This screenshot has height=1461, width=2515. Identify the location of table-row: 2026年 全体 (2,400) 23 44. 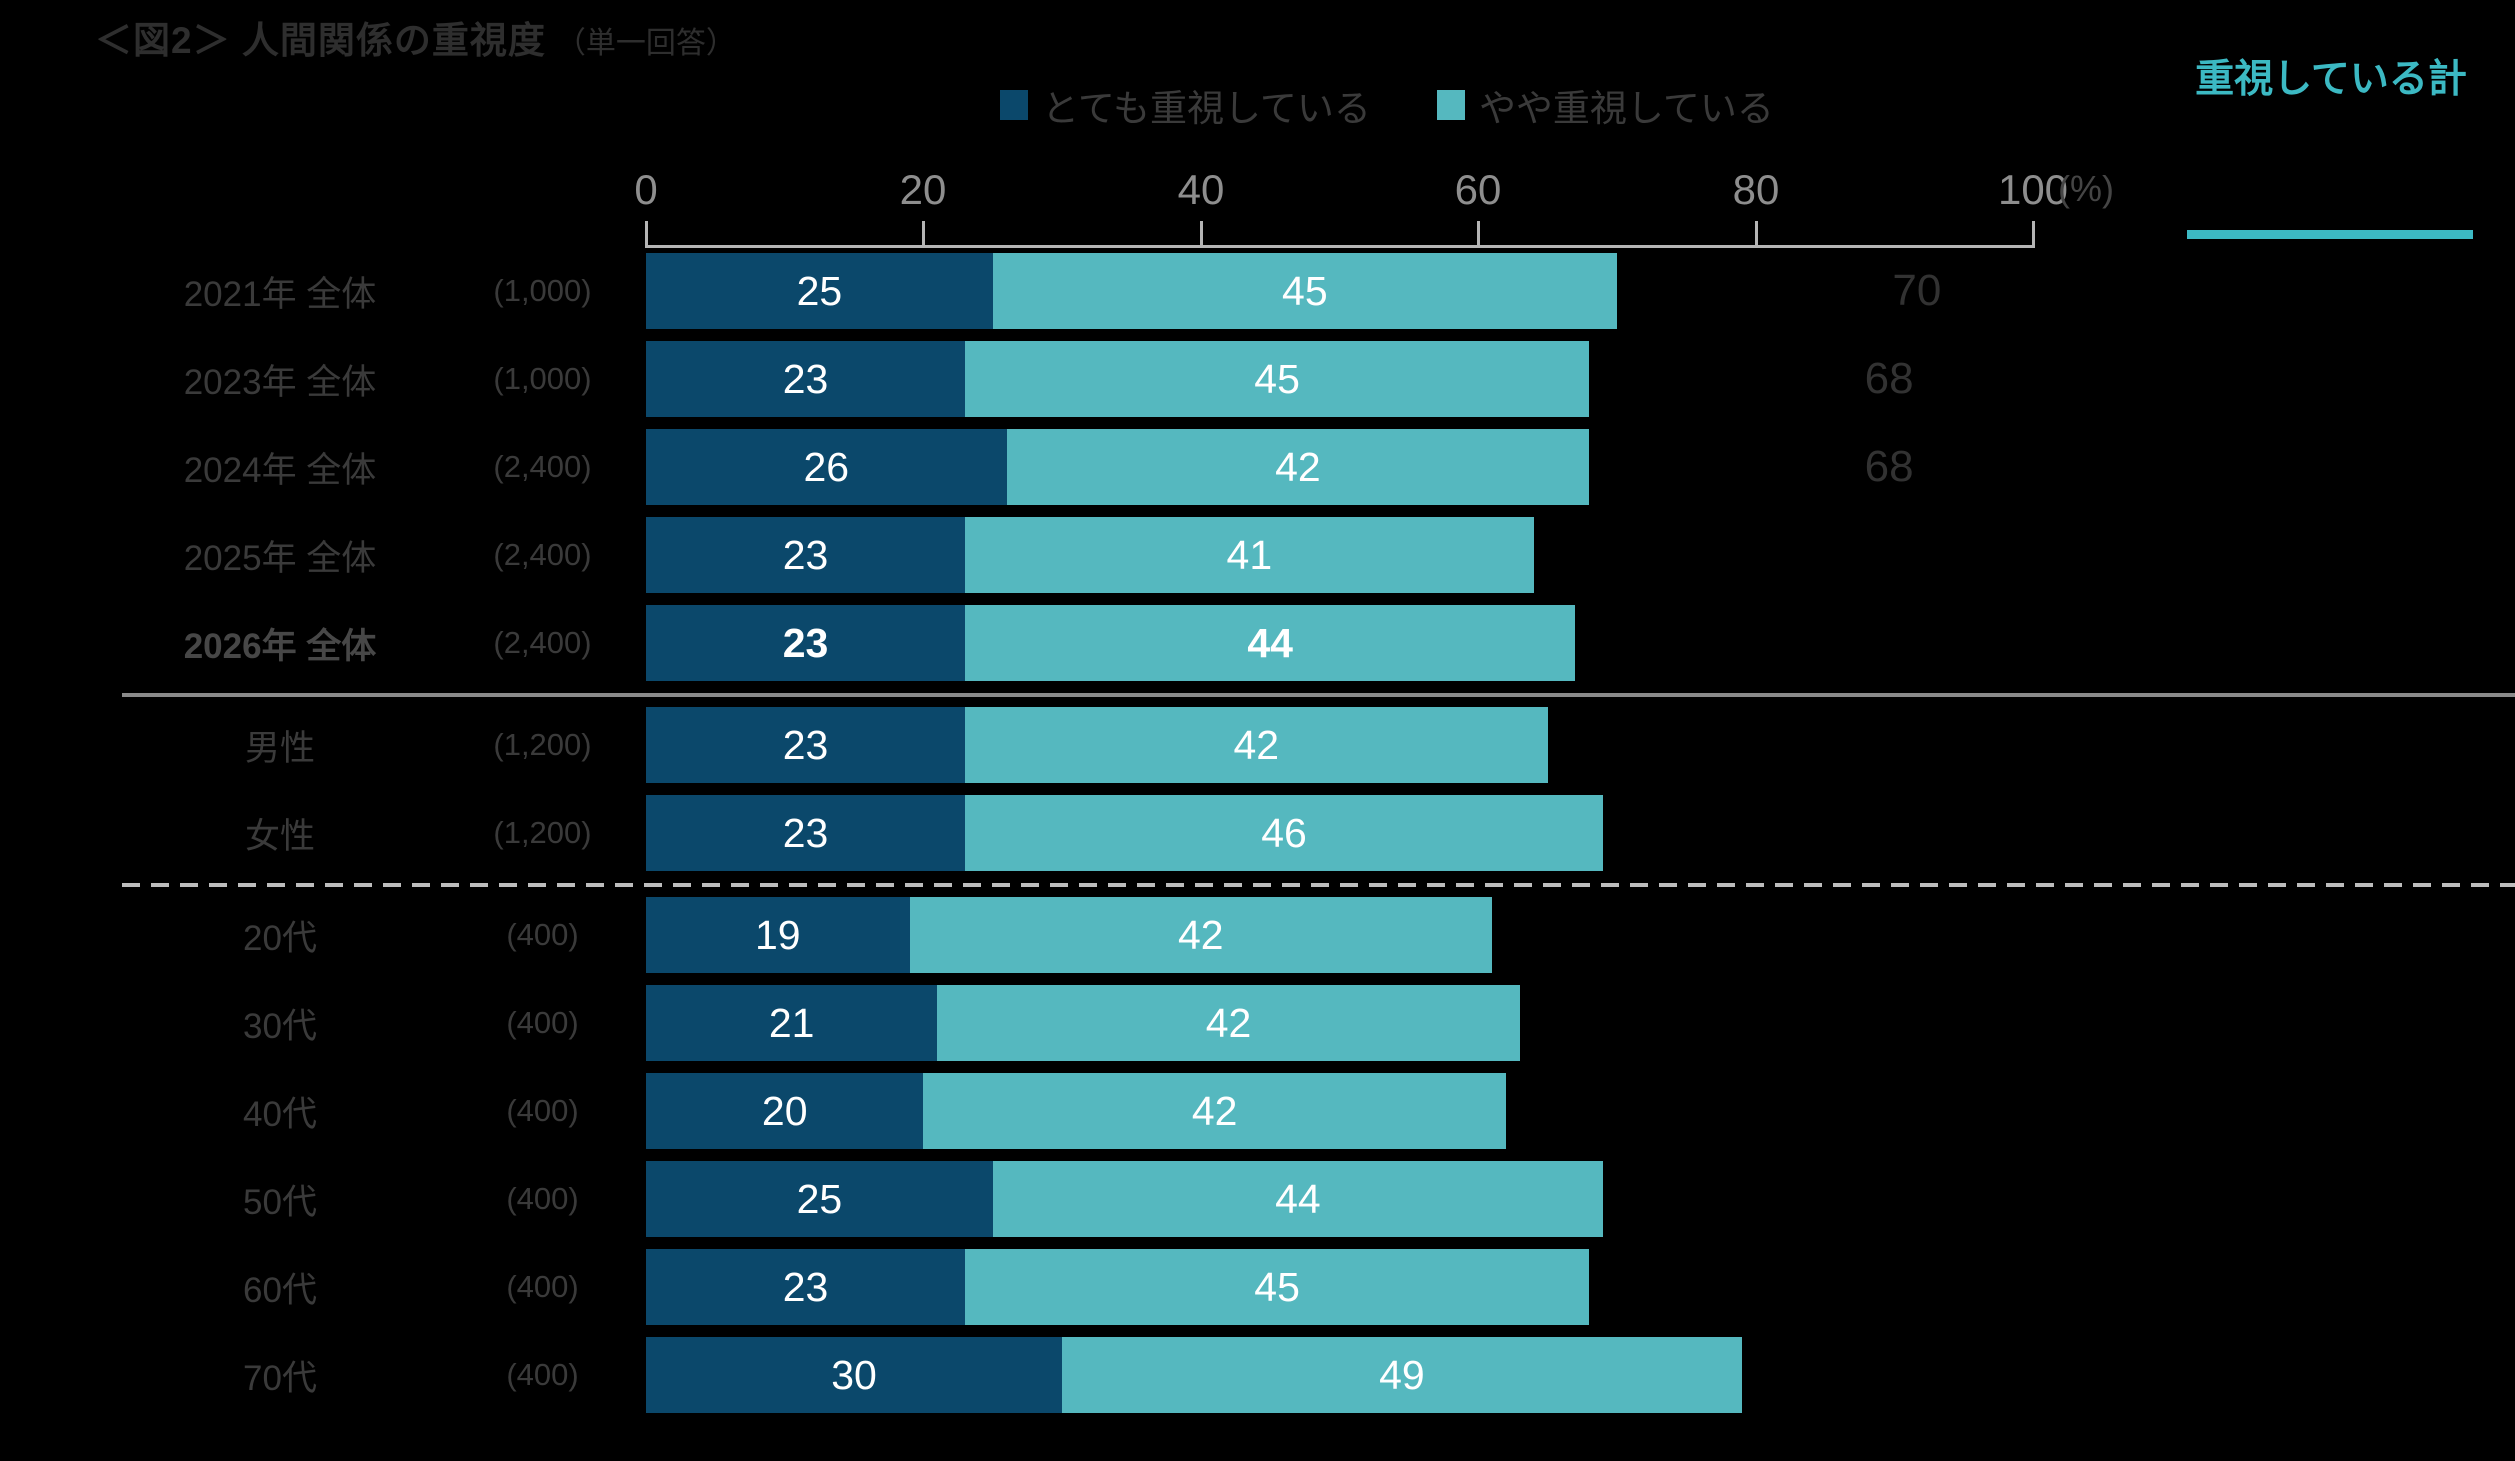
(1257, 643).